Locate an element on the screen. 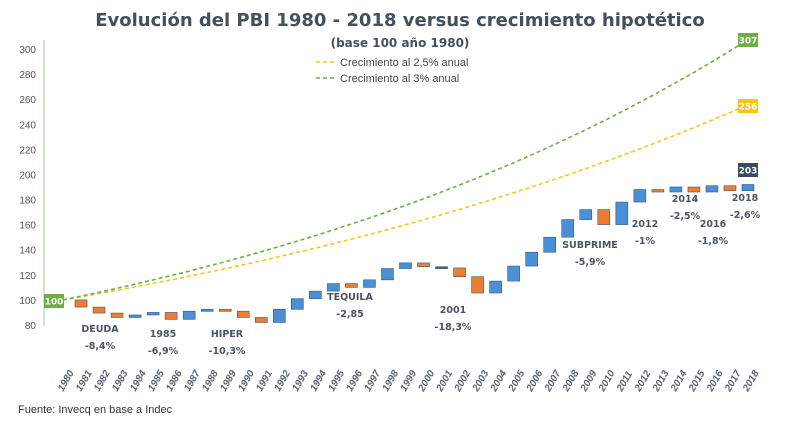  y-tick-label: 260 is located at coordinates (27, 100).